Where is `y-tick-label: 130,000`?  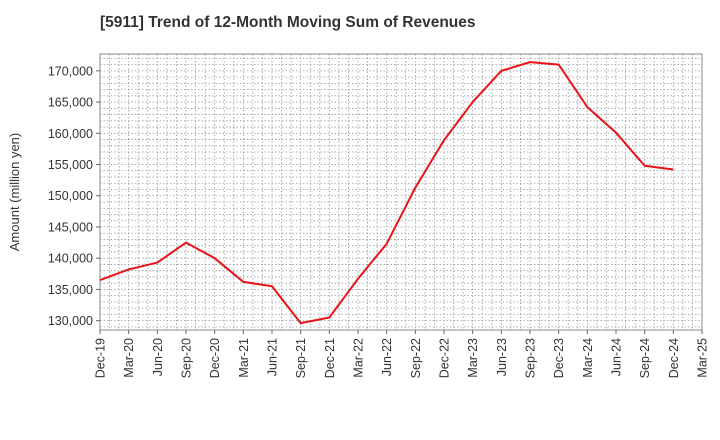 y-tick-label: 130,000 is located at coordinates (70, 321).